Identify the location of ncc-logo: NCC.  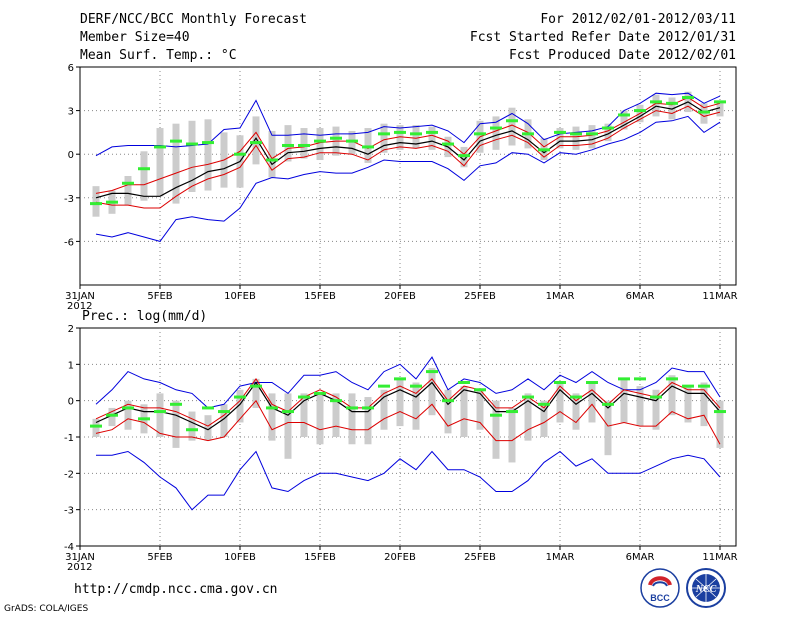
(706, 588).